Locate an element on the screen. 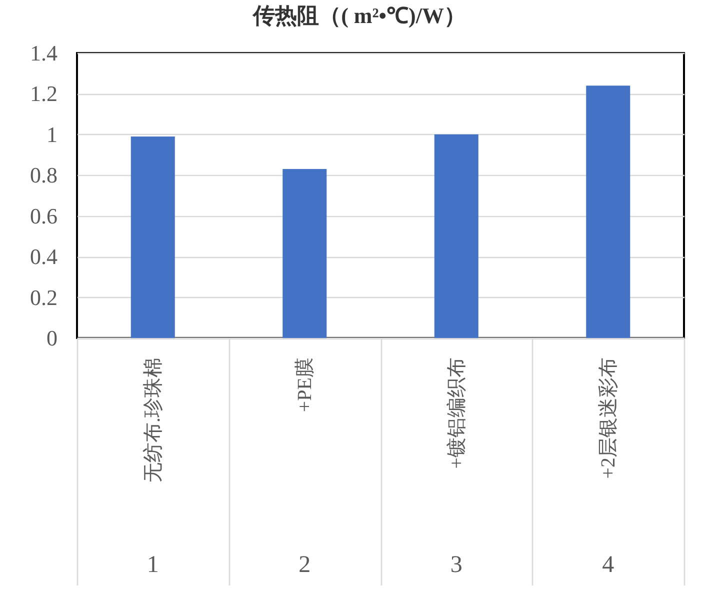  y-tick-label: 0.2 is located at coordinates (44, 297).